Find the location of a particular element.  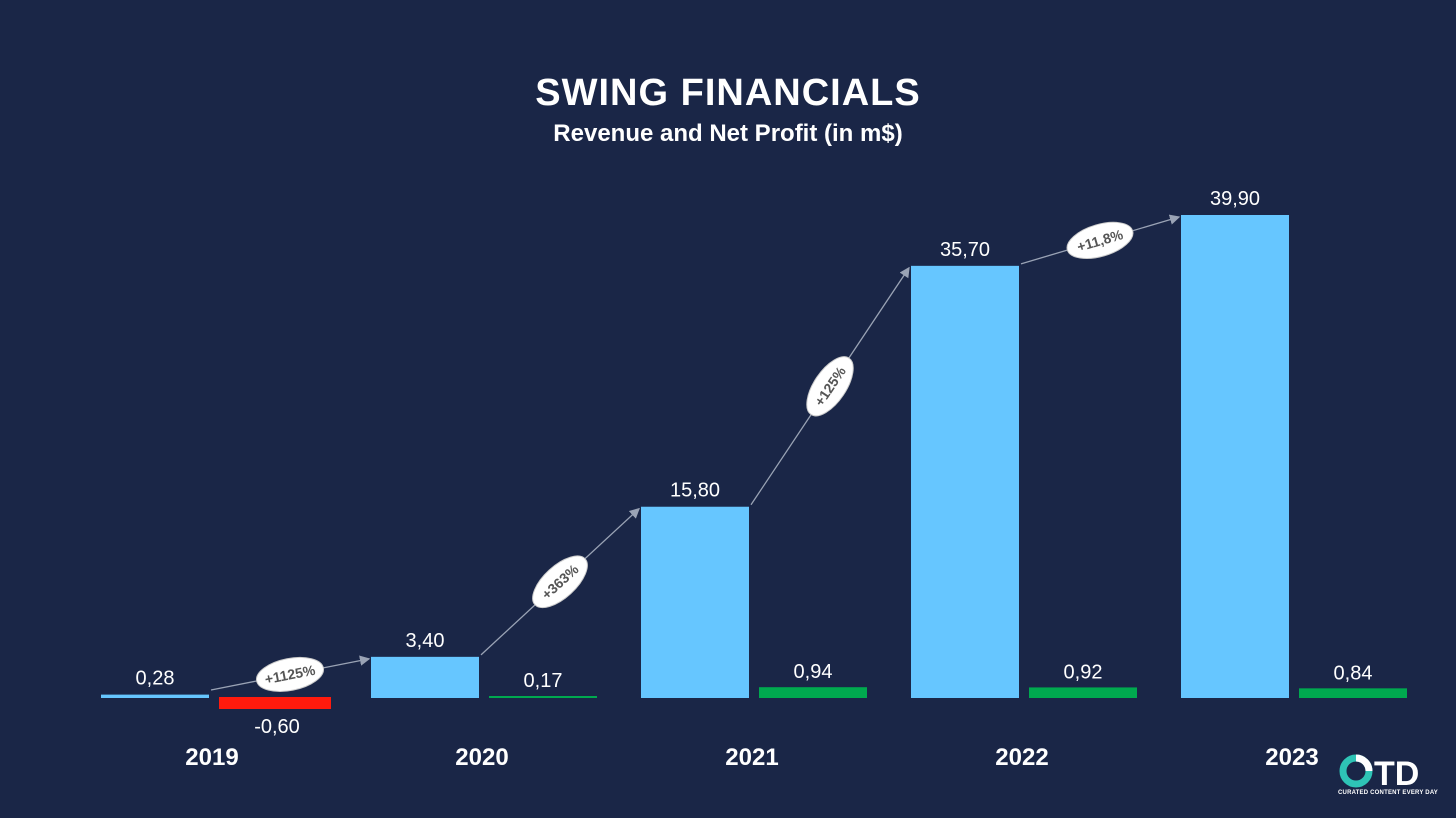

x-tick-label: 2023 is located at coordinates (1291, 757).